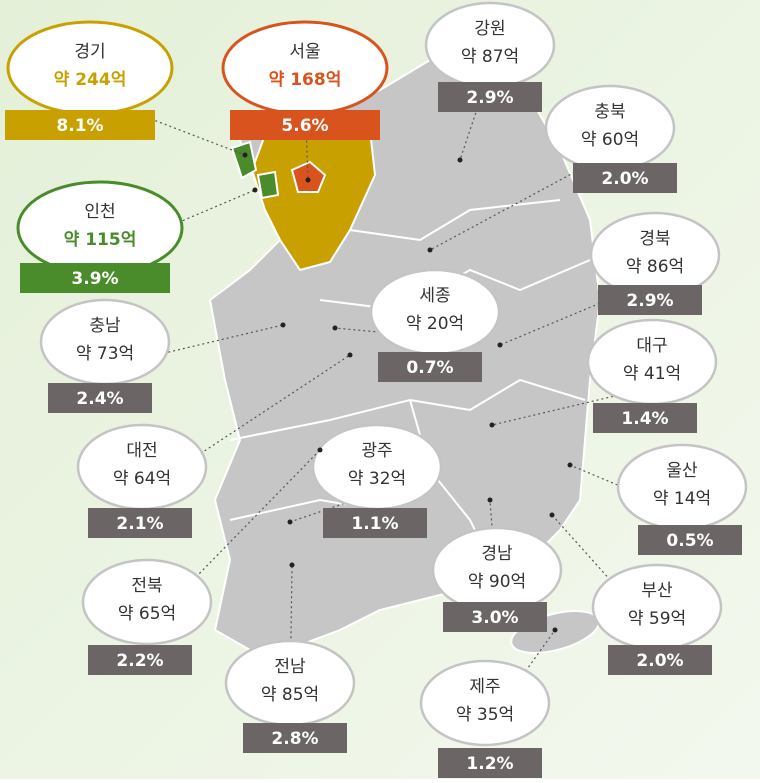  I want to click on region-name: 대전, so click(141, 451).